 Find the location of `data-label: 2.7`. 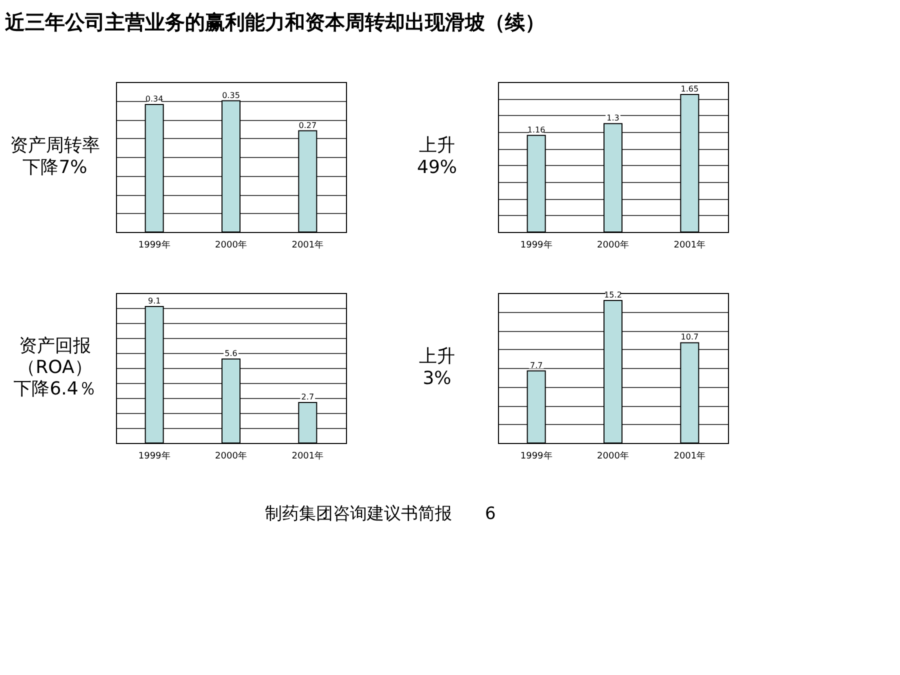

data-label: 2.7 is located at coordinates (307, 397).